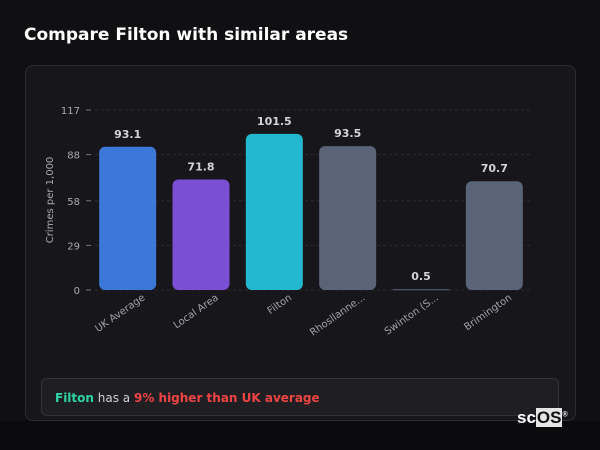 This screenshot has width=600, height=450. What do you see at coordinates (70, 111) in the screenshot?
I see `y-tick-label: 117` at bounding box center [70, 111].